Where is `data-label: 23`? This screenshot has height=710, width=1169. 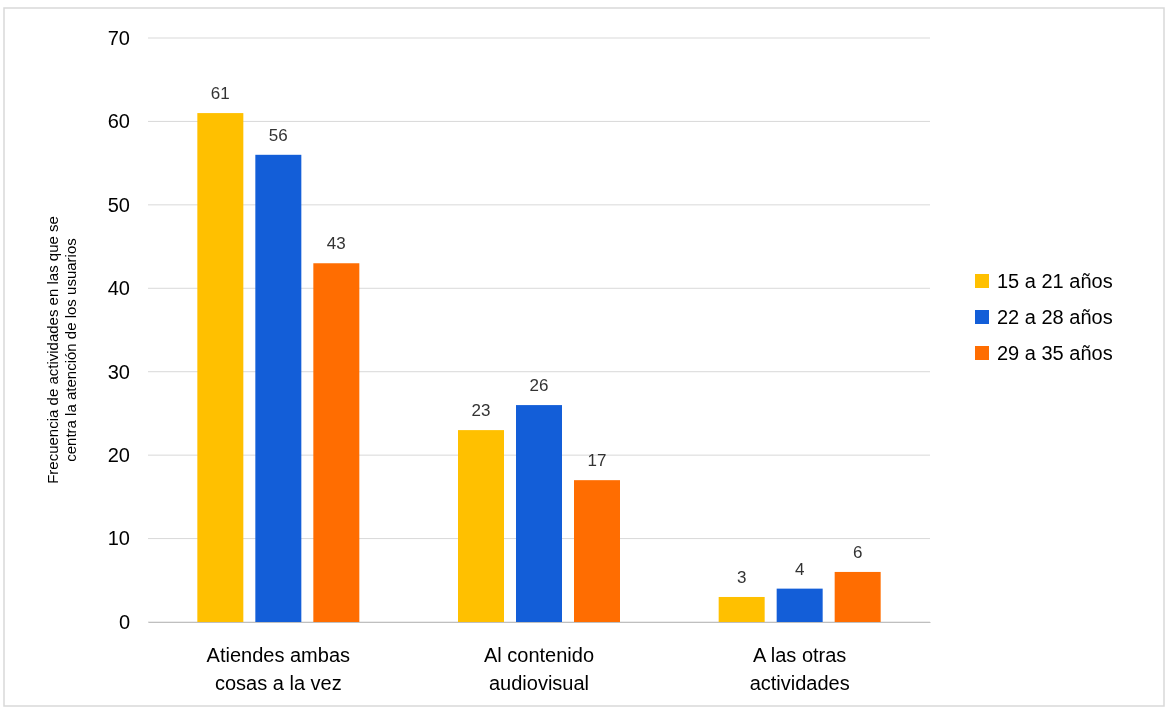 data-label: 23 is located at coordinates (481, 411).